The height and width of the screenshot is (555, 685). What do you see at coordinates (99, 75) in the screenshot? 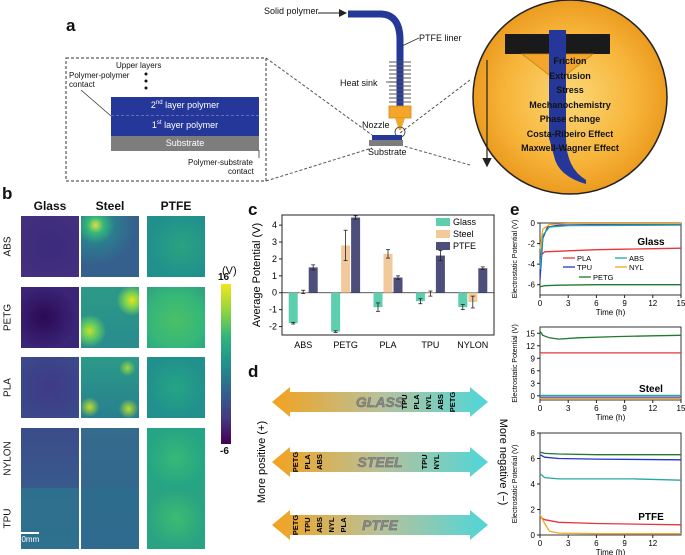
I see `ppc-line1: Polymer-polymer` at bounding box center [99, 75].